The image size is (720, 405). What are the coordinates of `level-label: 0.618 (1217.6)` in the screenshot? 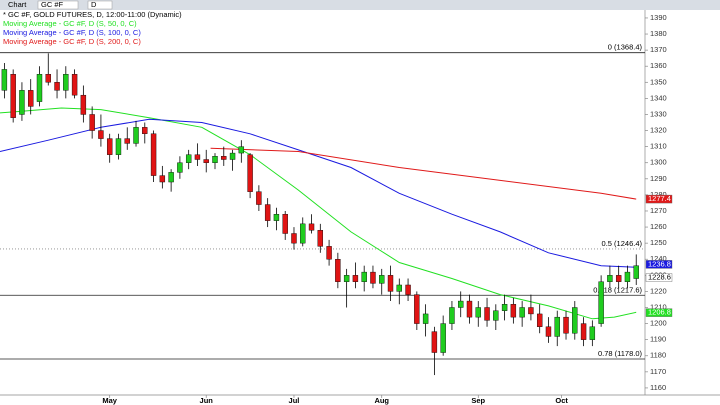 It's located at (617, 289).